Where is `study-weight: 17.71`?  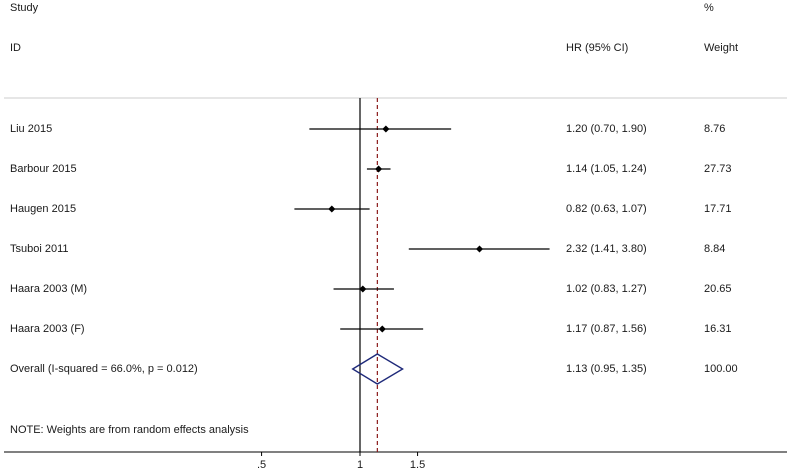
study-weight: 17.71 is located at coordinates (718, 209).